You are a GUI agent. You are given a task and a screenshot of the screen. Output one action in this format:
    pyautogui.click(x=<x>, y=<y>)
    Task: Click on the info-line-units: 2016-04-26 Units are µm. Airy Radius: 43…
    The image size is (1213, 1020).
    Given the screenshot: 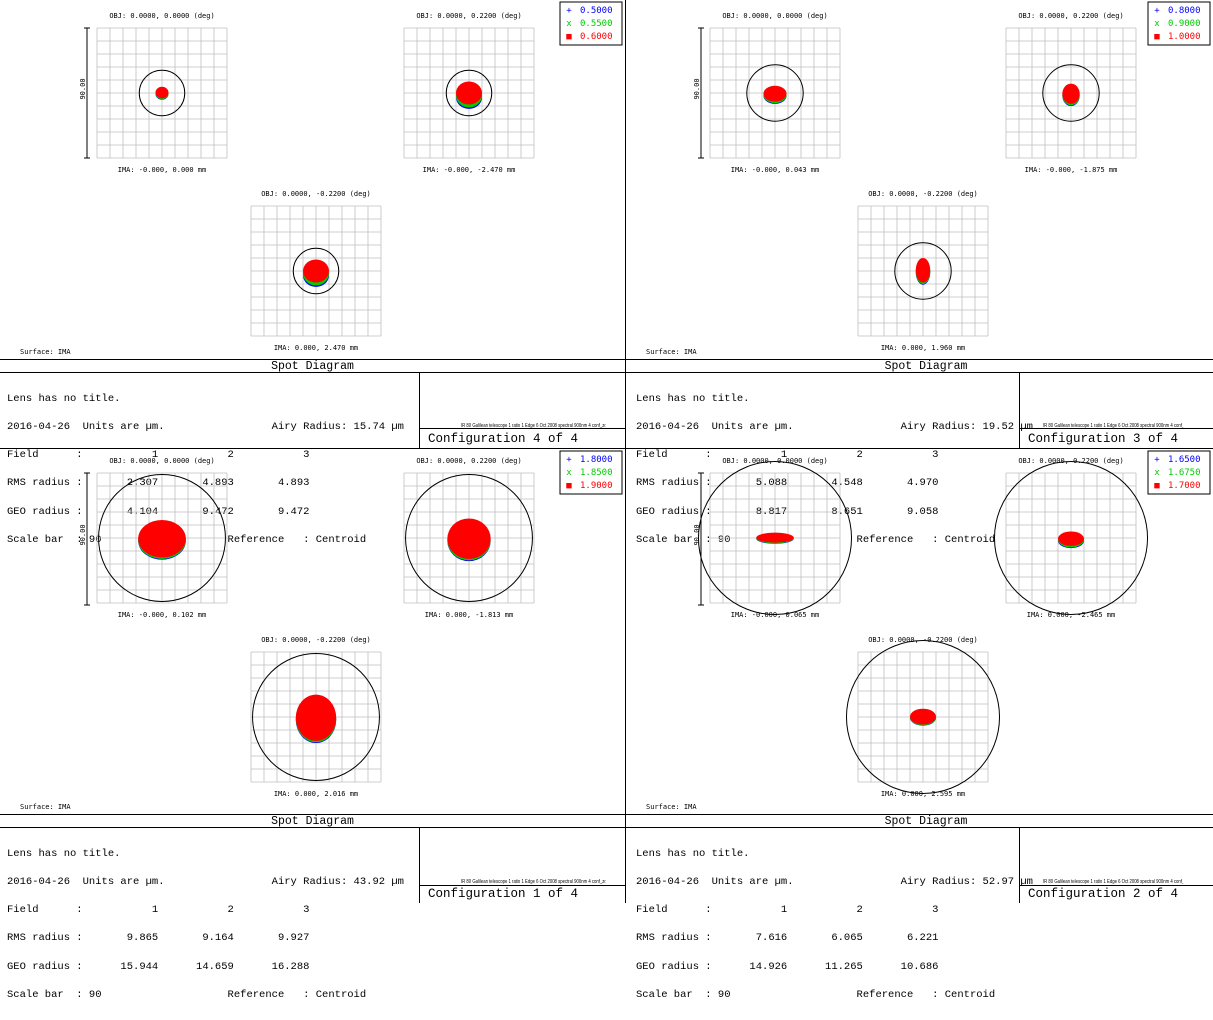 What is the action you would take?
    pyautogui.click(x=205, y=882)
    